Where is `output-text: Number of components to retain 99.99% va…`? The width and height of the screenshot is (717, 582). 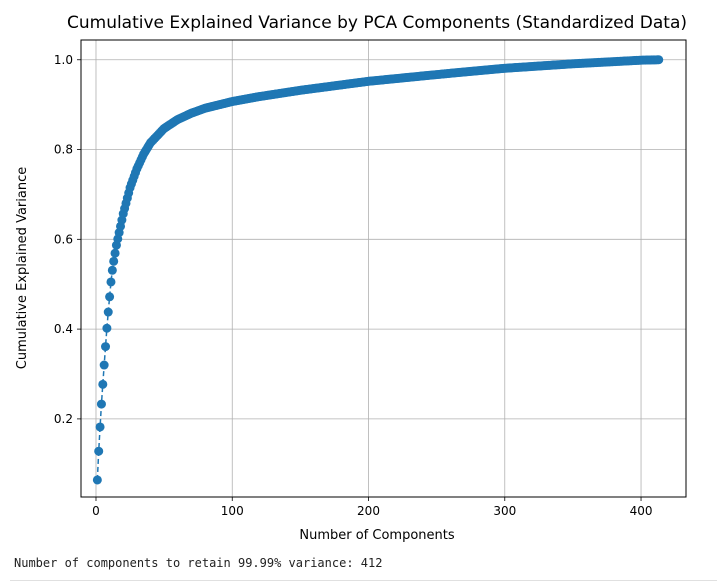 output-text: Number of components to retain 99.99% va… is located at coordinates (198, 563).